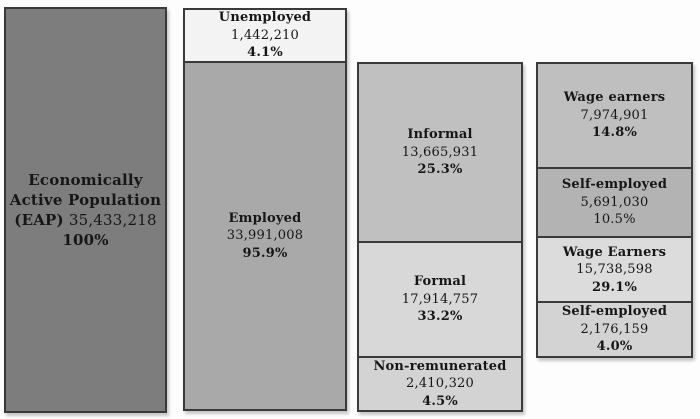  I want to click on non-remunerated-segment: Non-remunerated 2,410,320 4.5%, so click(440, 382).